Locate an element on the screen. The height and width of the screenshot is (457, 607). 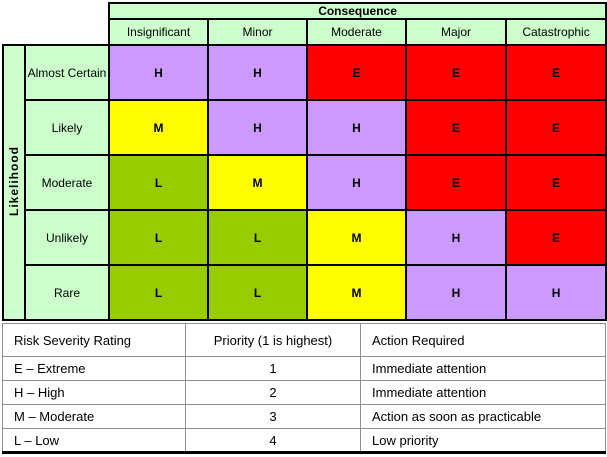
legend-rating: H – High is located at coordinates (94, 392).